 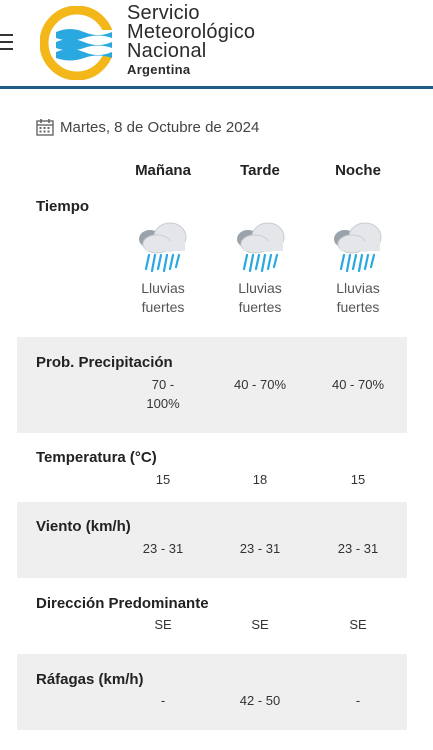 What do you see at coordinates (96, 457) in the screenshot?
I see `row-label-temperature: Temperatura (°C)` at bounding box center [96, 457].